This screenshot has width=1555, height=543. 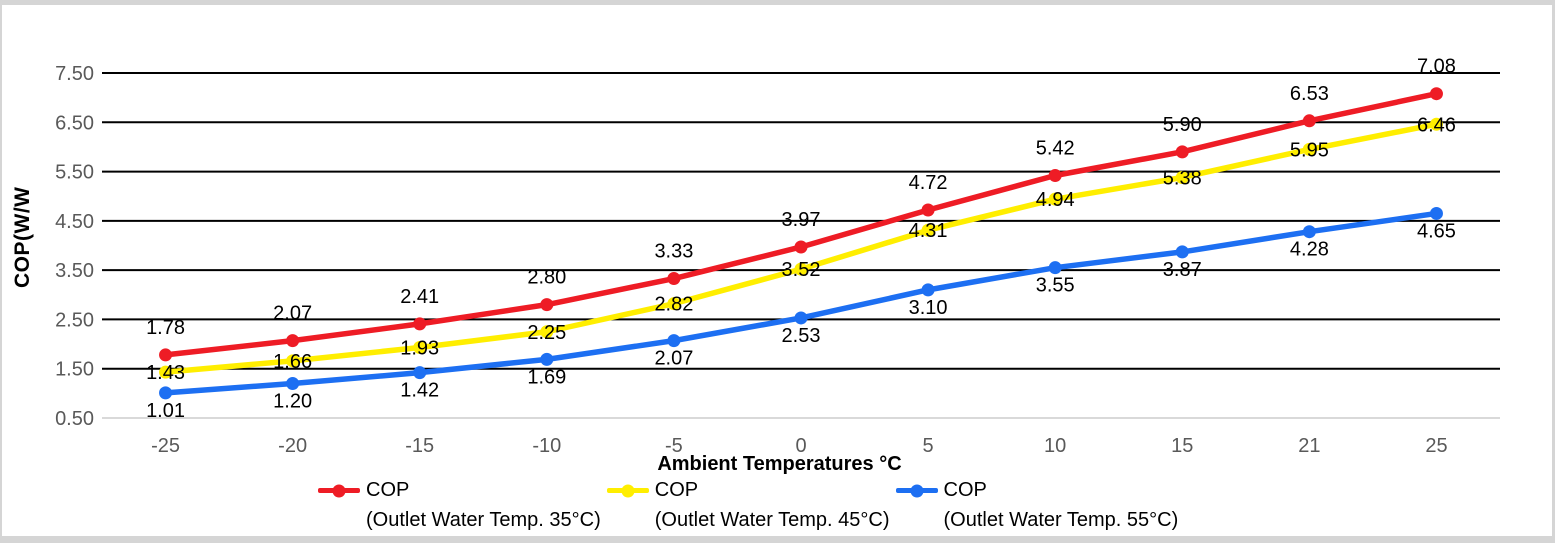 I want to click on data-label: 5.90, so click(x=1182, y=125).